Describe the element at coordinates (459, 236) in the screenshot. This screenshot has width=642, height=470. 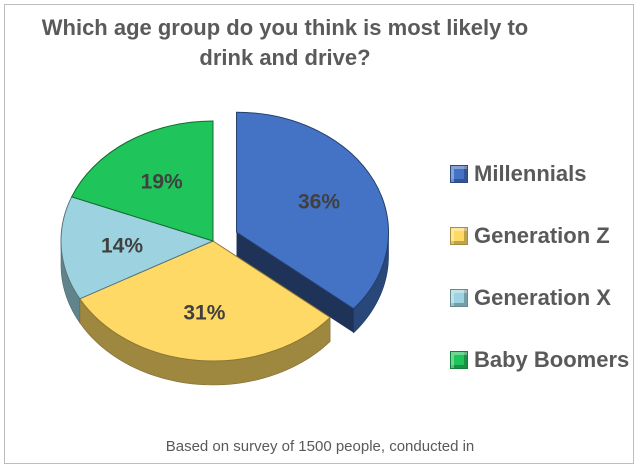
I see `legend-swatch-generation-z` at that location.